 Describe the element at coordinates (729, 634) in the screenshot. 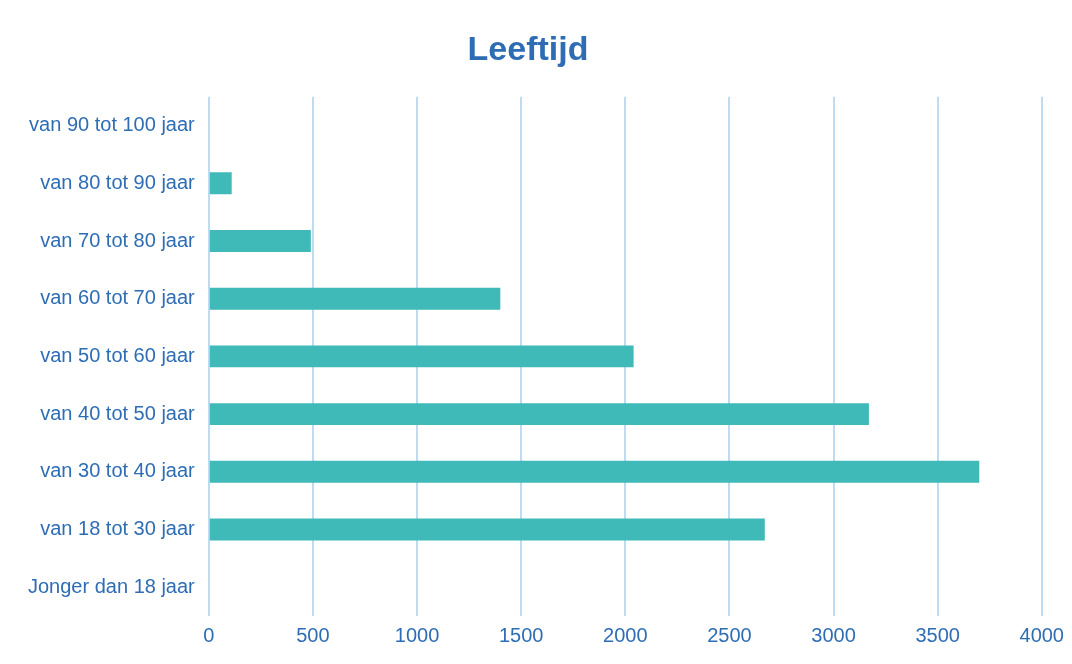

I see `x-tick-label: 2500` at that location.